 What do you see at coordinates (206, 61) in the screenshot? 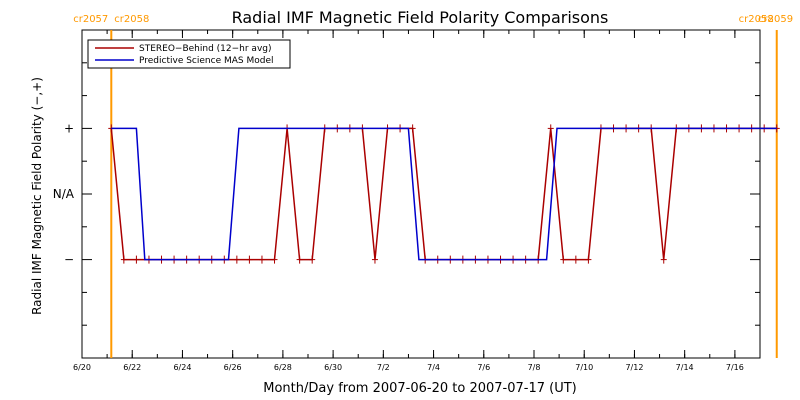
I see `legend-label-mas-model: Predictive Science MAS Model` at bounding box center [206, 61].